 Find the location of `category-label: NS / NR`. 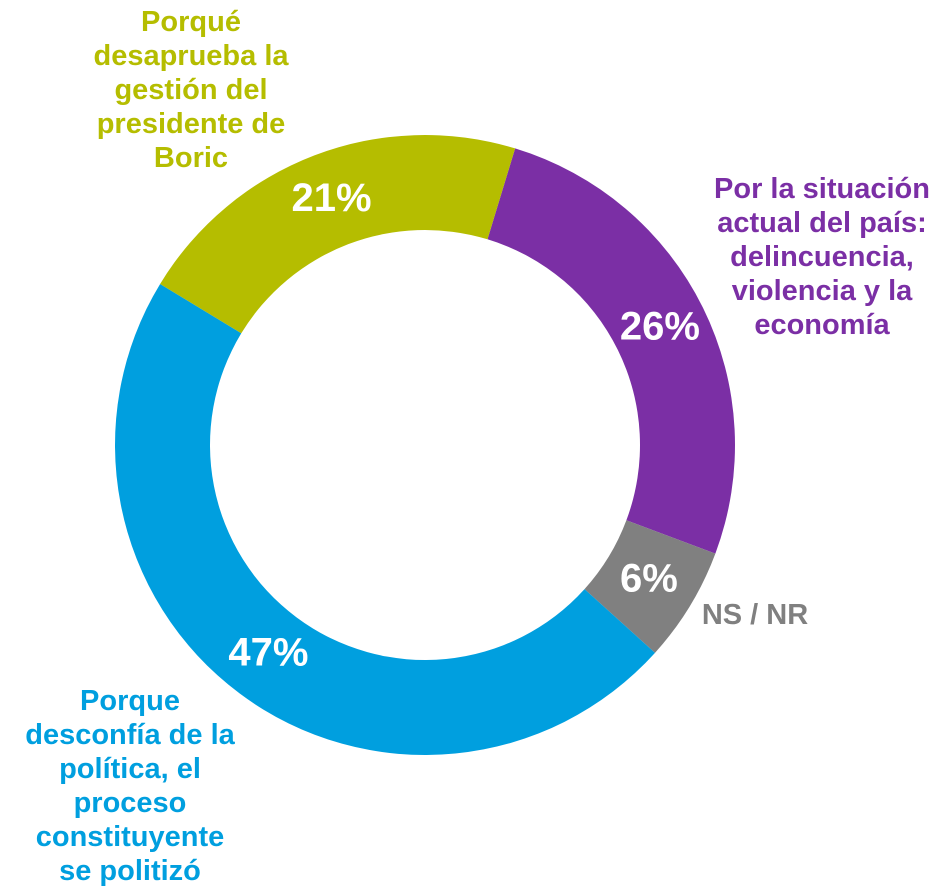

category-label: NS / NR is located at coordinates (755, 615).